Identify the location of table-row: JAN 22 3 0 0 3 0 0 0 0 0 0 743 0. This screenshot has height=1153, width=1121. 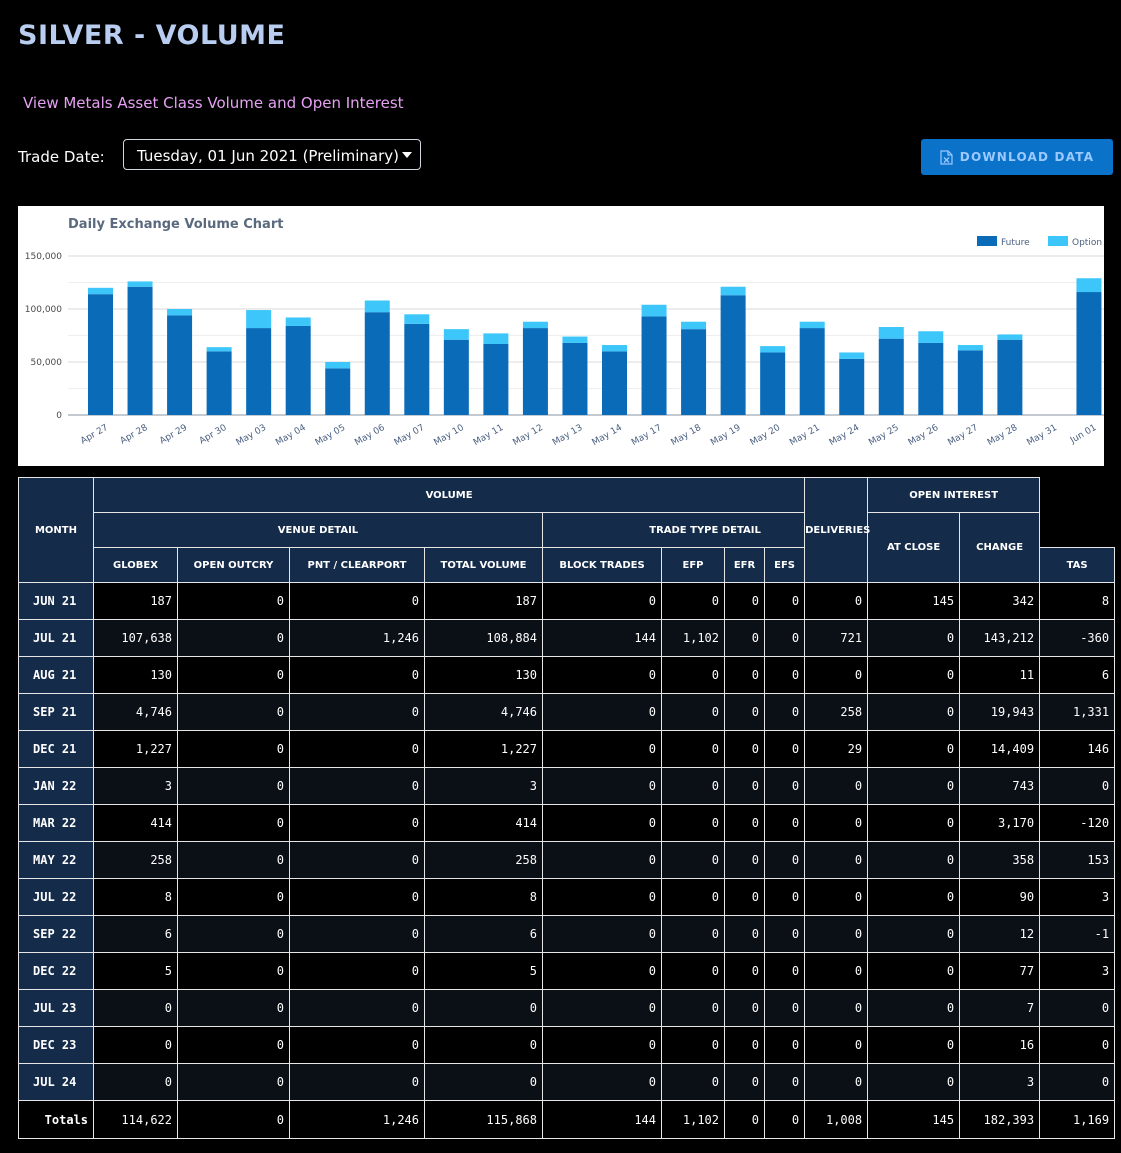
(567, 786).